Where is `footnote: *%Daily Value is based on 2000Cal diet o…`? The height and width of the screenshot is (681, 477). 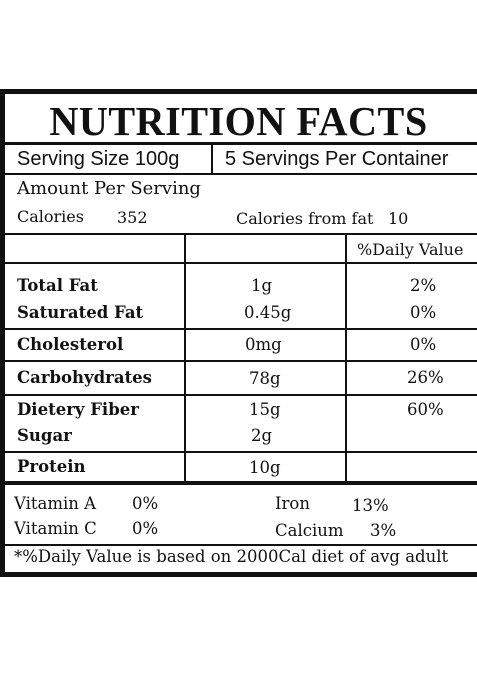 footnote: *%Daily Value is based on 2000Cal diet o… is located at coordinates (231, 556).